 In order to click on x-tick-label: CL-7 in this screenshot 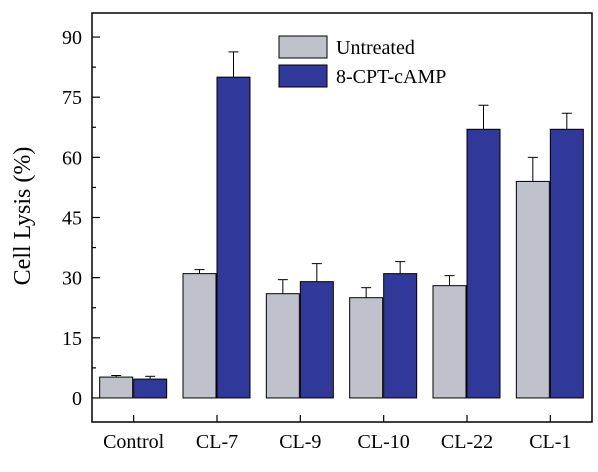, I will do `click(217, 442)`.